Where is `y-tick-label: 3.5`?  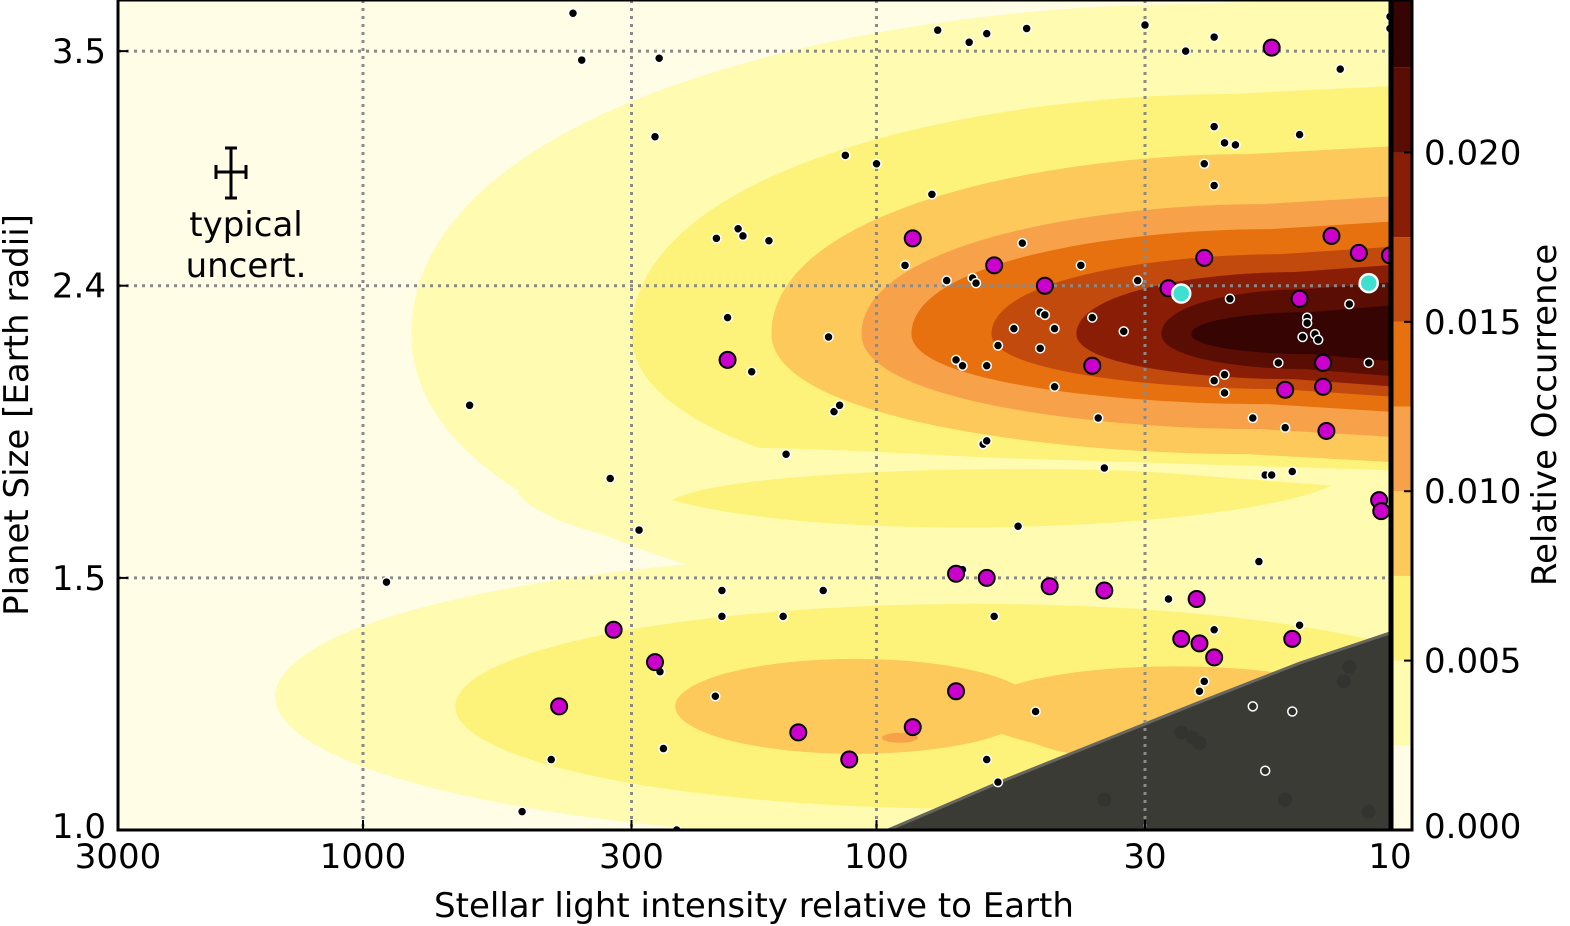 y-tick-label: 3.5 is located at coordinates (79, 52).